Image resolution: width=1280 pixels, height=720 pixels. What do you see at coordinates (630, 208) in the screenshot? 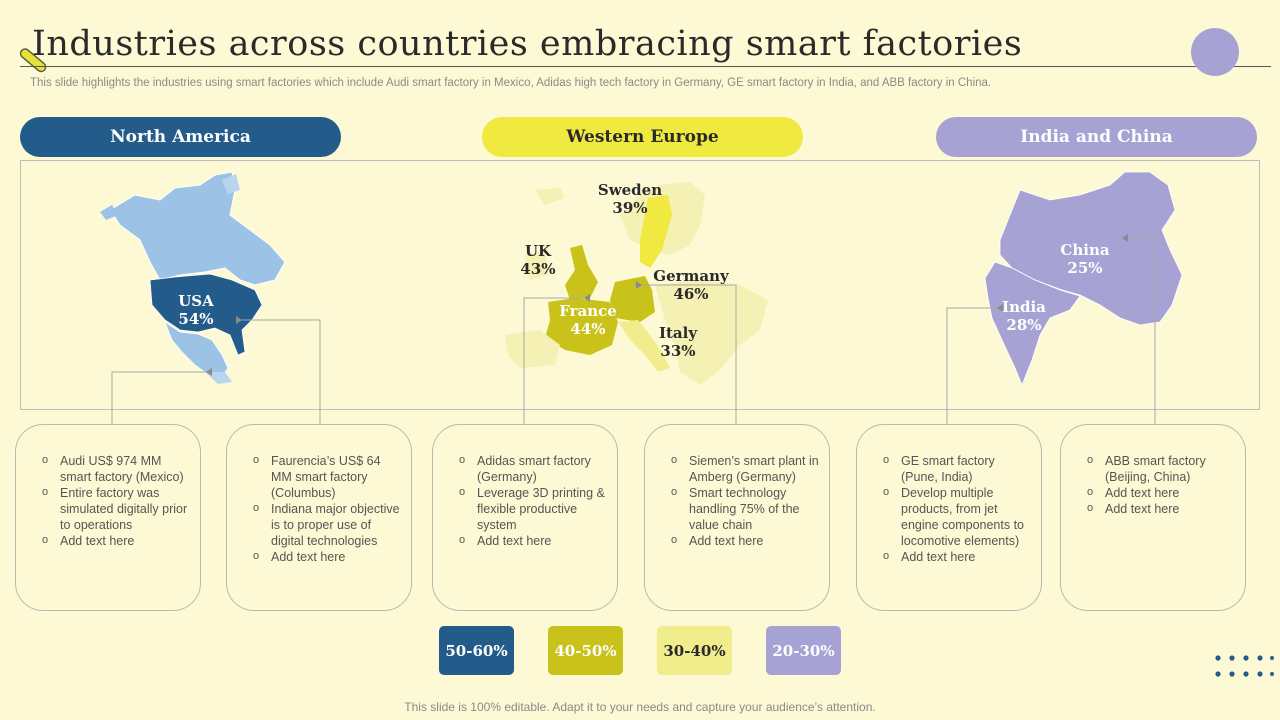
I see `label-sweden-value: 39%` at bounding box center [630, 208].